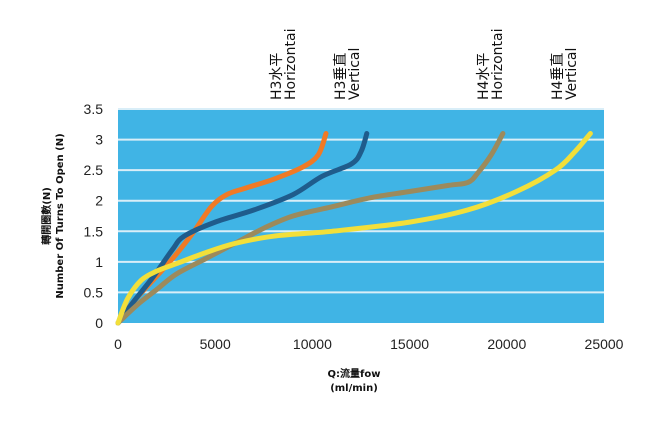  What do you see at coordinates (354, 388) in the screenshot?
I see `x-axis-title-line2: (ml/min)` at bounding box center [354, 388].